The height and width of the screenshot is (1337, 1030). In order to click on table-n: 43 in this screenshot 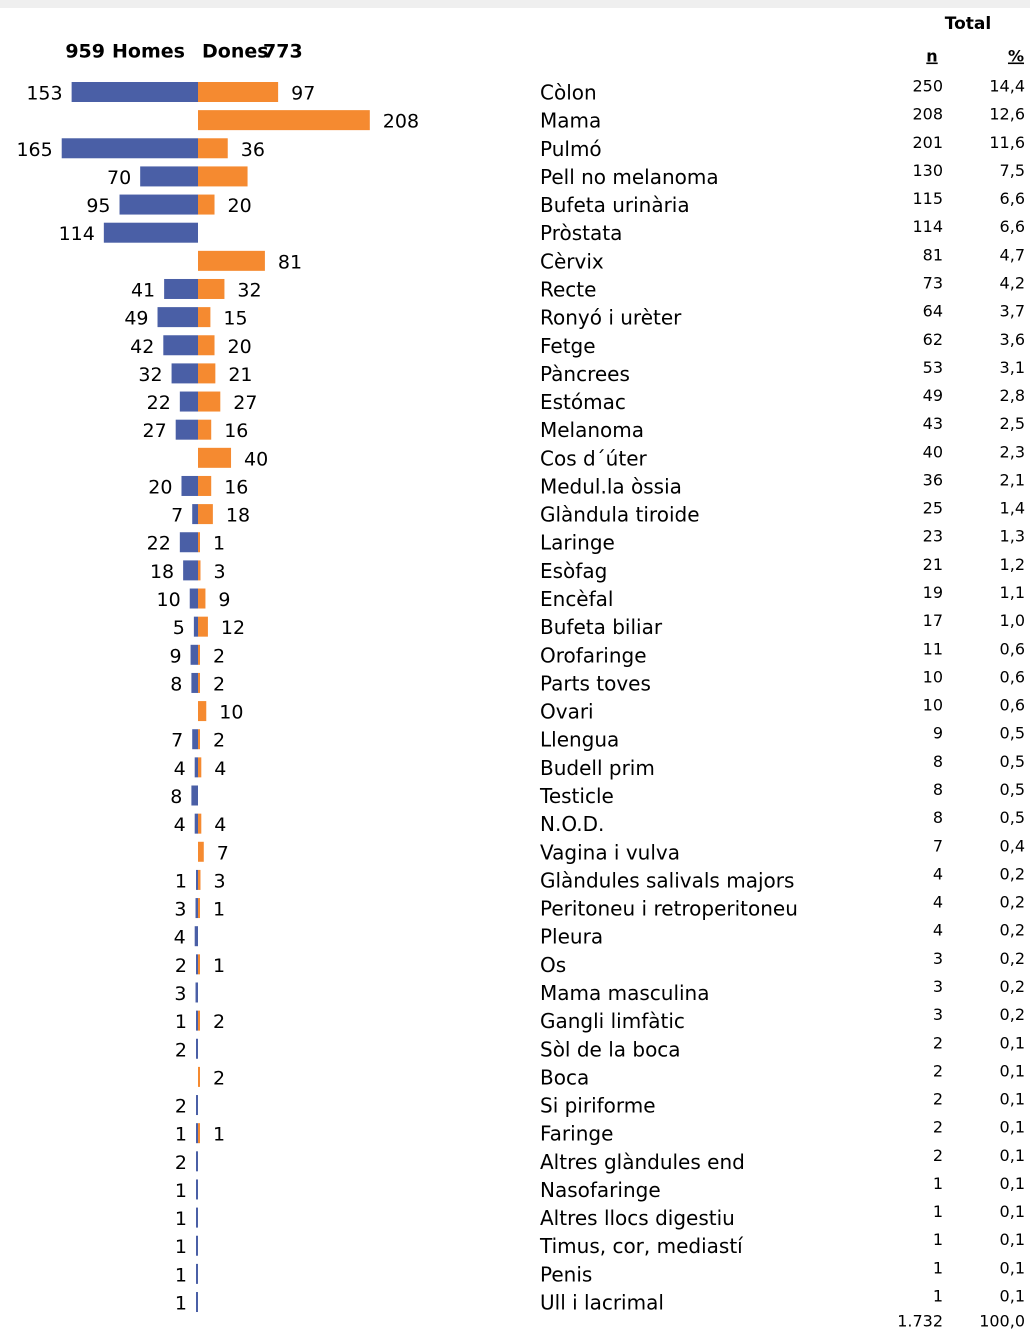, I will do `click(933, 423)`.